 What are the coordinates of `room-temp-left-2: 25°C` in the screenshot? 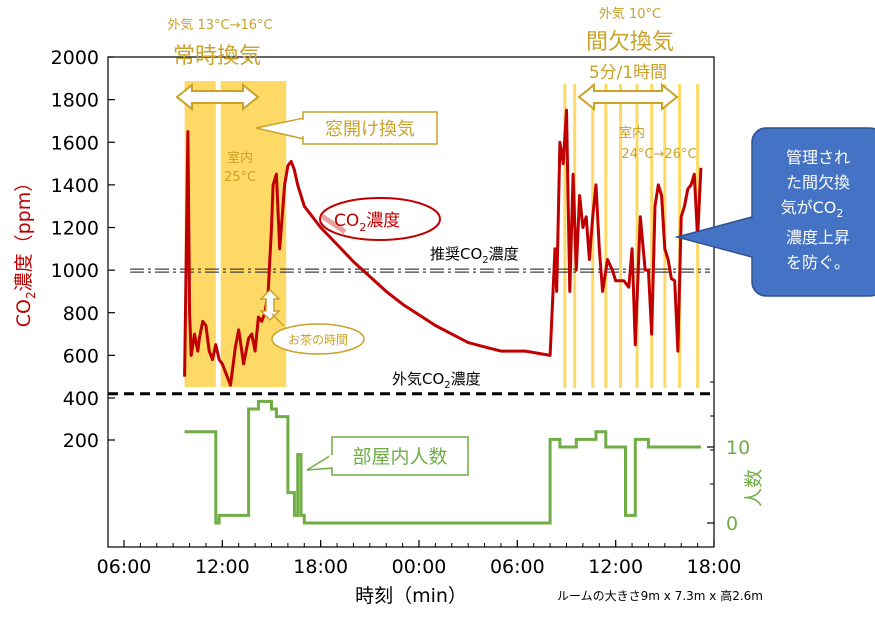 It's located at (240, 177).